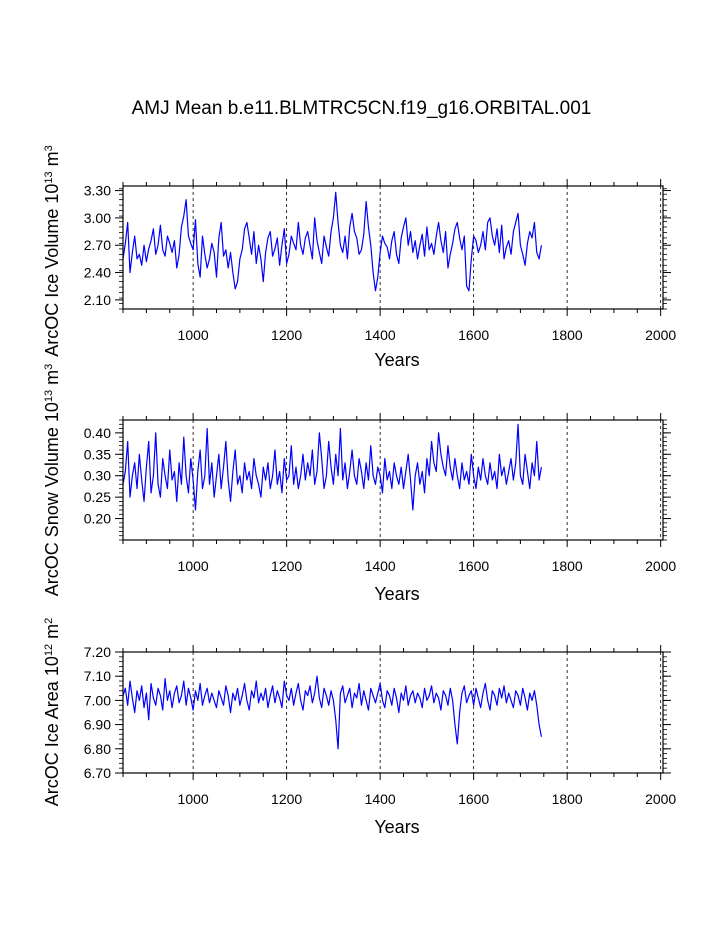 This screenshot has height=935, width=723. What do you see at coordinates (97, 725) in the screenshot?
I see `y-tick-label: 6.90` at bounding box center [97, 725].